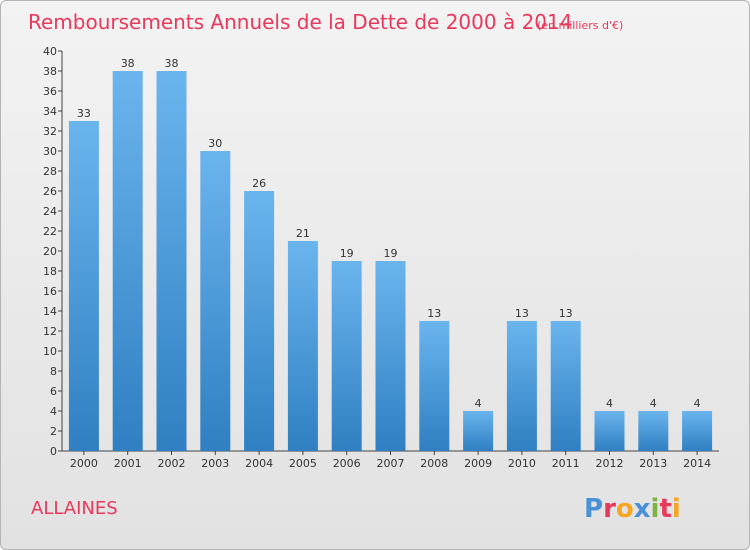 Image resolution: width=750 pixels, height=550 pixels. I want to click on x-tick-label: 2001, so click(128, 463).